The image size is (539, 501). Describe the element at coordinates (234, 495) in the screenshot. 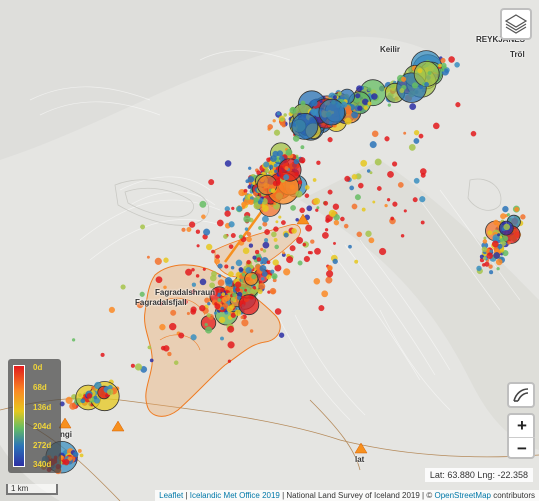

I see `imo-link: Icelandic Met Office 2019` at that location.